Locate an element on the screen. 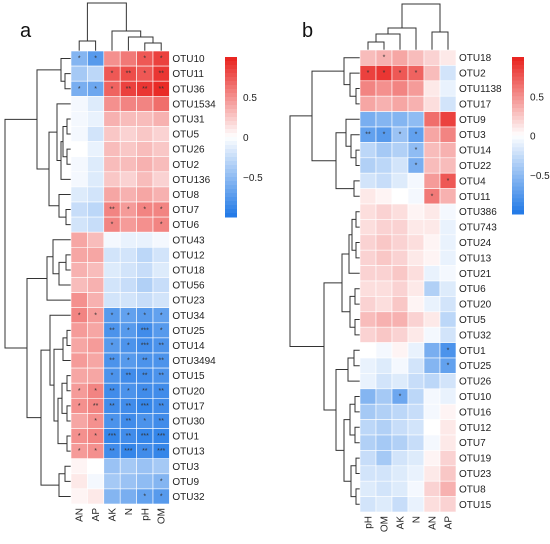  heatmap-cell-otu16-om is located at coordinates (384, 411).